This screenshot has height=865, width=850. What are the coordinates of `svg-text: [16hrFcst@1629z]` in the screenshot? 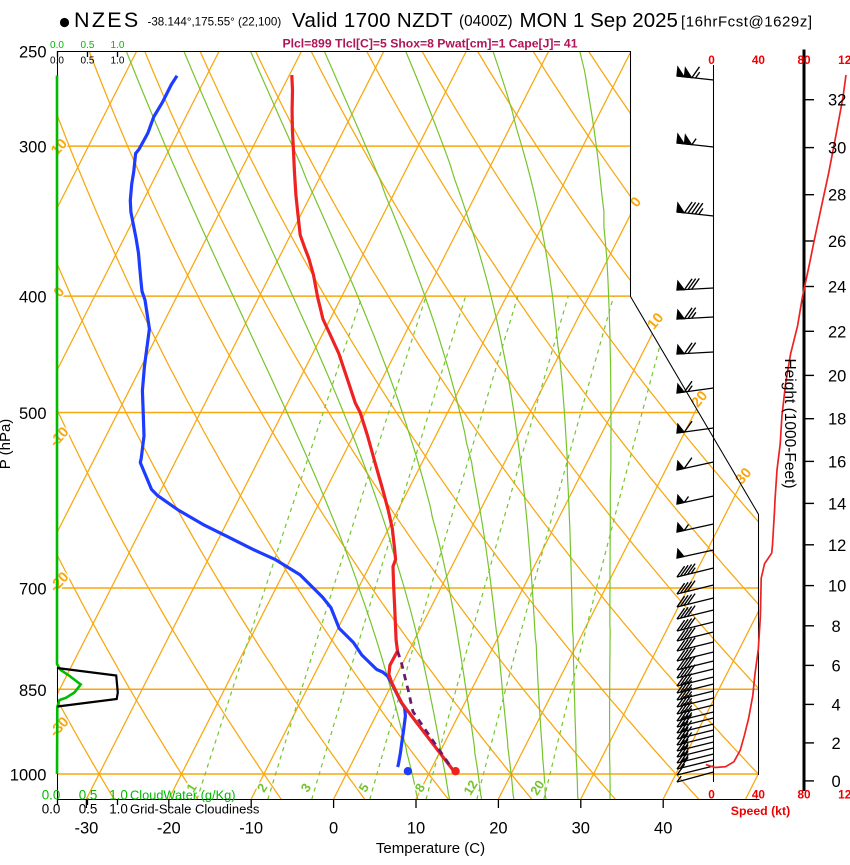 It's located at (747, 22).